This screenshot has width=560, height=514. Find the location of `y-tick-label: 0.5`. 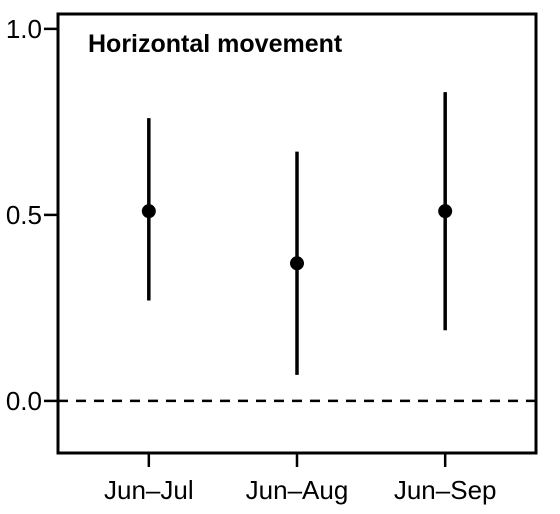

y-tick-label: 0.5 is located at coordinates (24, 215).